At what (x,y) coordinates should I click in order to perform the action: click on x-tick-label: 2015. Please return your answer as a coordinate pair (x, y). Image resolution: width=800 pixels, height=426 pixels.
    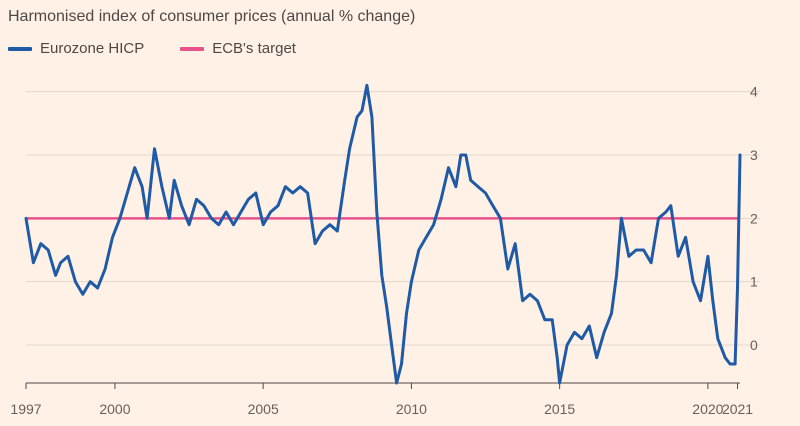
    Looking at the image, I should click on (559, 409).